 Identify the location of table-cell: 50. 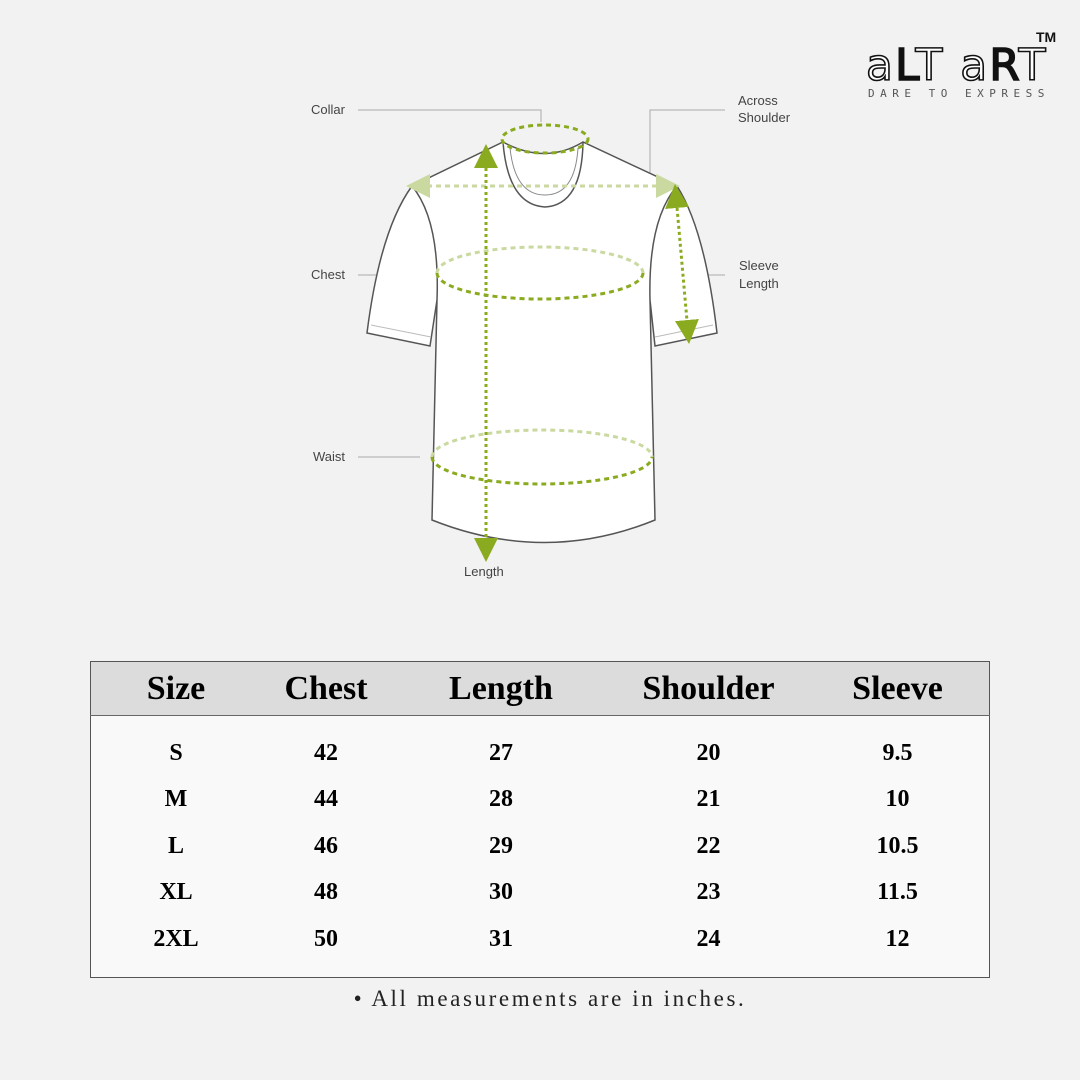
(326, 938).